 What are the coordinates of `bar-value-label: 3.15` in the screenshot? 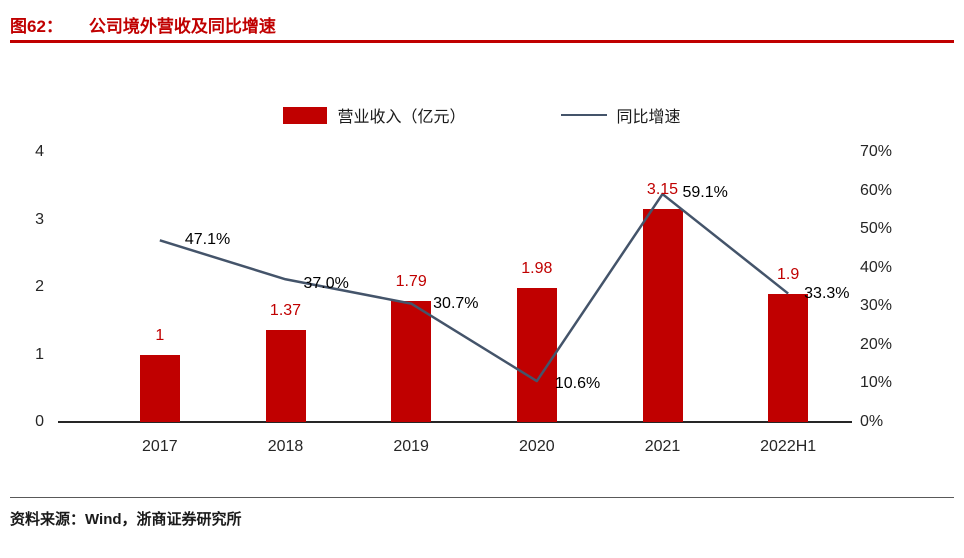 It's located at (662, 190).